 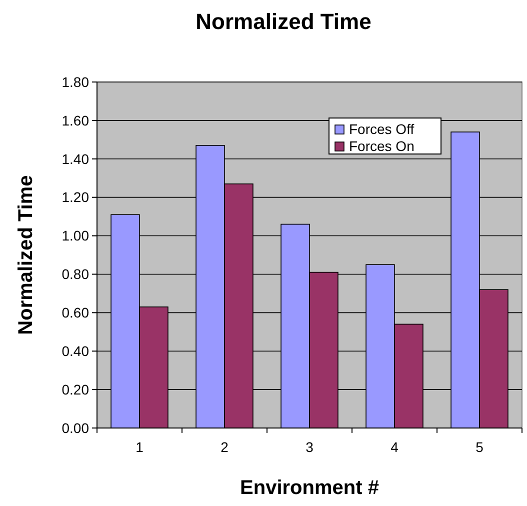 I want to click on x-tick-label: 5, so click(x=480, y=447).